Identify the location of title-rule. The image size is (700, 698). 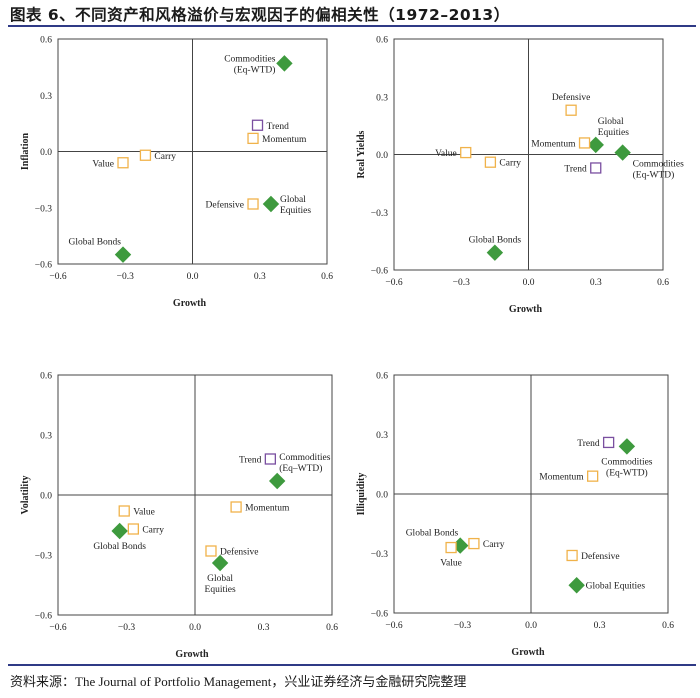
(352, 26).